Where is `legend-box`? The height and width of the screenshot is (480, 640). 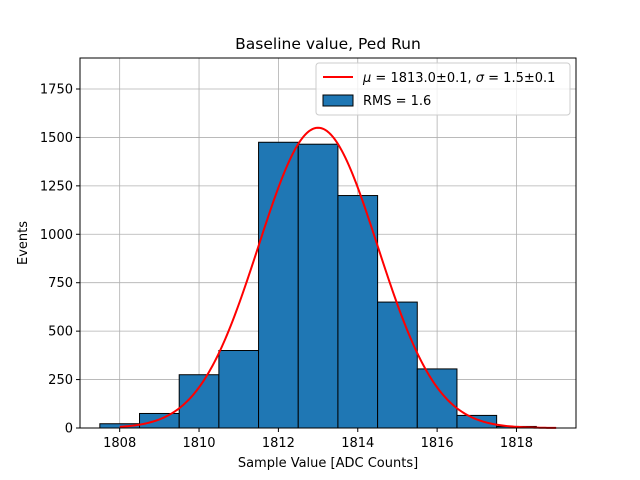 legend-box is located at coordinates (443, 89).